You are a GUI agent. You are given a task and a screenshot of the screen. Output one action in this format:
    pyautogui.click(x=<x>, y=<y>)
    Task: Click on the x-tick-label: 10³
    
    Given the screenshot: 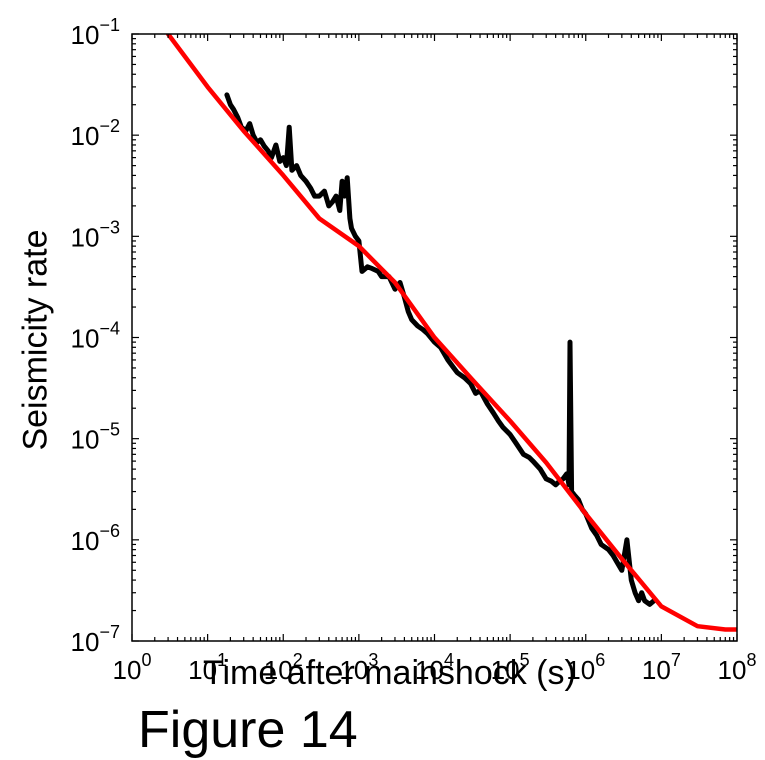 What is the action you would take?
    pyautogui.click(x=358, y=667)
    